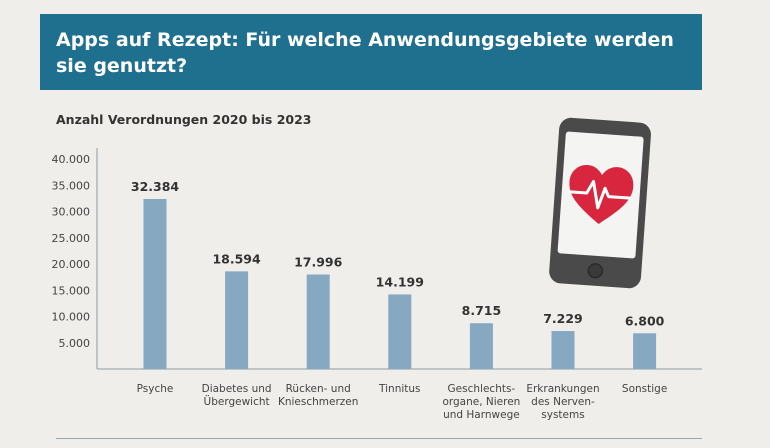 This screenshot has width=770, height=448. I want to click on x-tick-label: Erkrankungen, so click(562, 389).